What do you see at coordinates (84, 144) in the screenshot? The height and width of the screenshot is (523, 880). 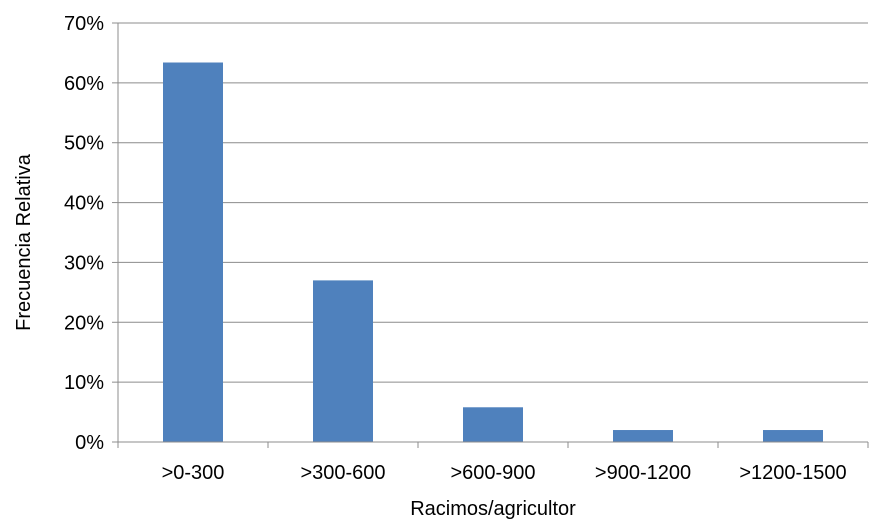 I see `y-tick-label: 50%` at bounding box center [84, 144].